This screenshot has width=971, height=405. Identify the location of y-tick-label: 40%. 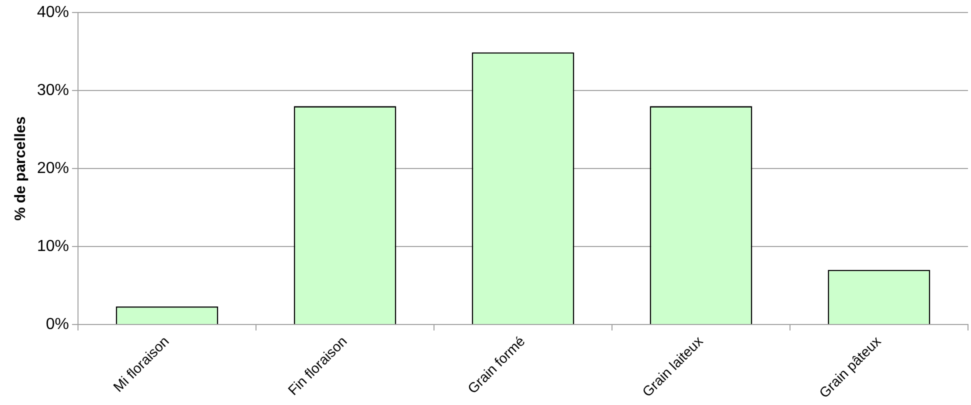
(53, 13).